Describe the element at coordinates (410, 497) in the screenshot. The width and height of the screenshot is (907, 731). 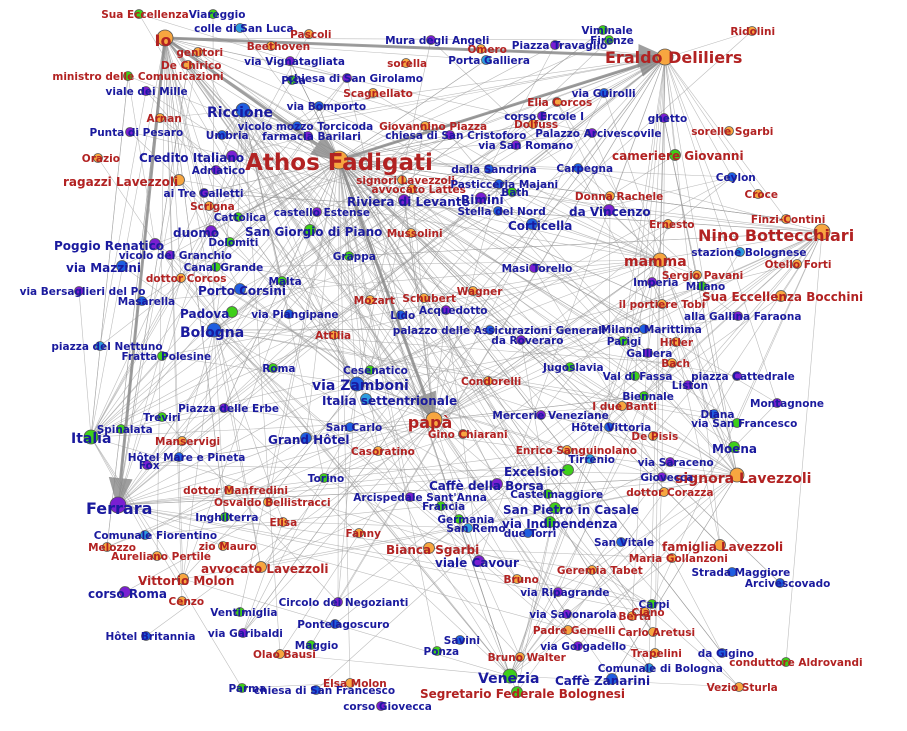
I see `node-arcispedale` at that location.